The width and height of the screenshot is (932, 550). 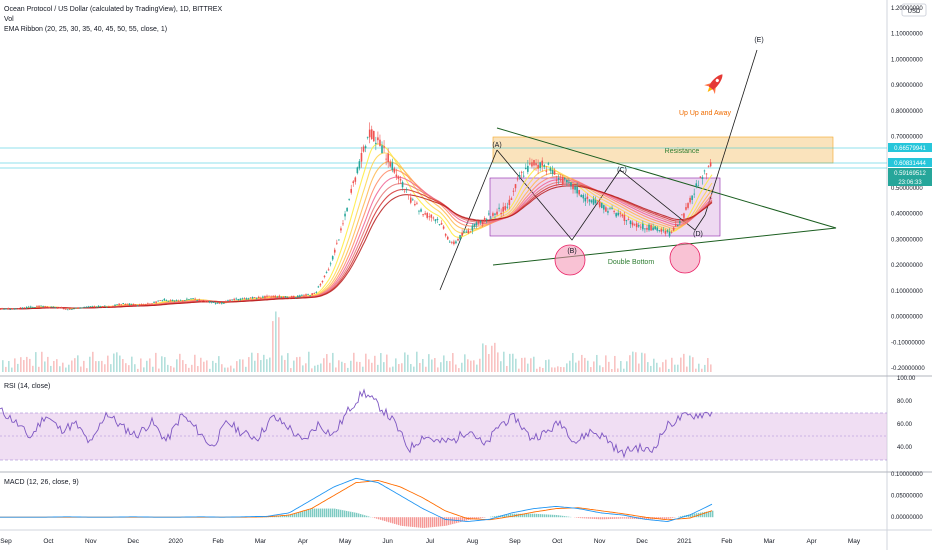 What do you see at coordinates (812, 541) in the screenshot?
I see `time-tick-label: Apr` at bounding box center [812, 541].